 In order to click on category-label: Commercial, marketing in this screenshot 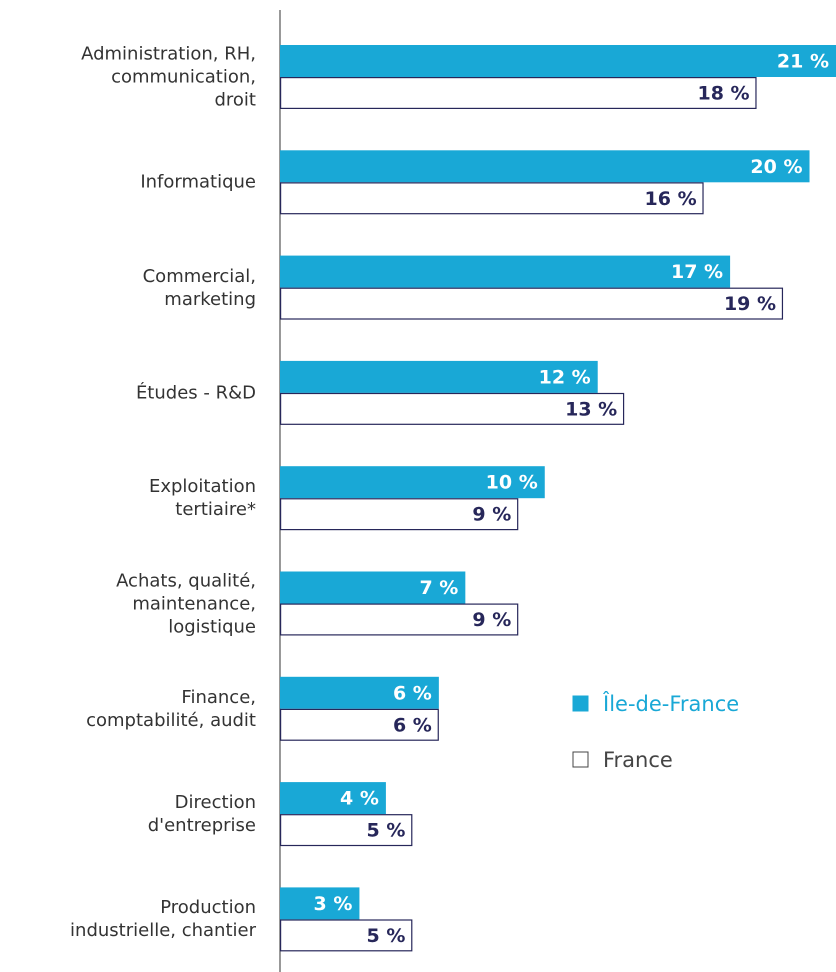, I will do `click(199, 287)`.